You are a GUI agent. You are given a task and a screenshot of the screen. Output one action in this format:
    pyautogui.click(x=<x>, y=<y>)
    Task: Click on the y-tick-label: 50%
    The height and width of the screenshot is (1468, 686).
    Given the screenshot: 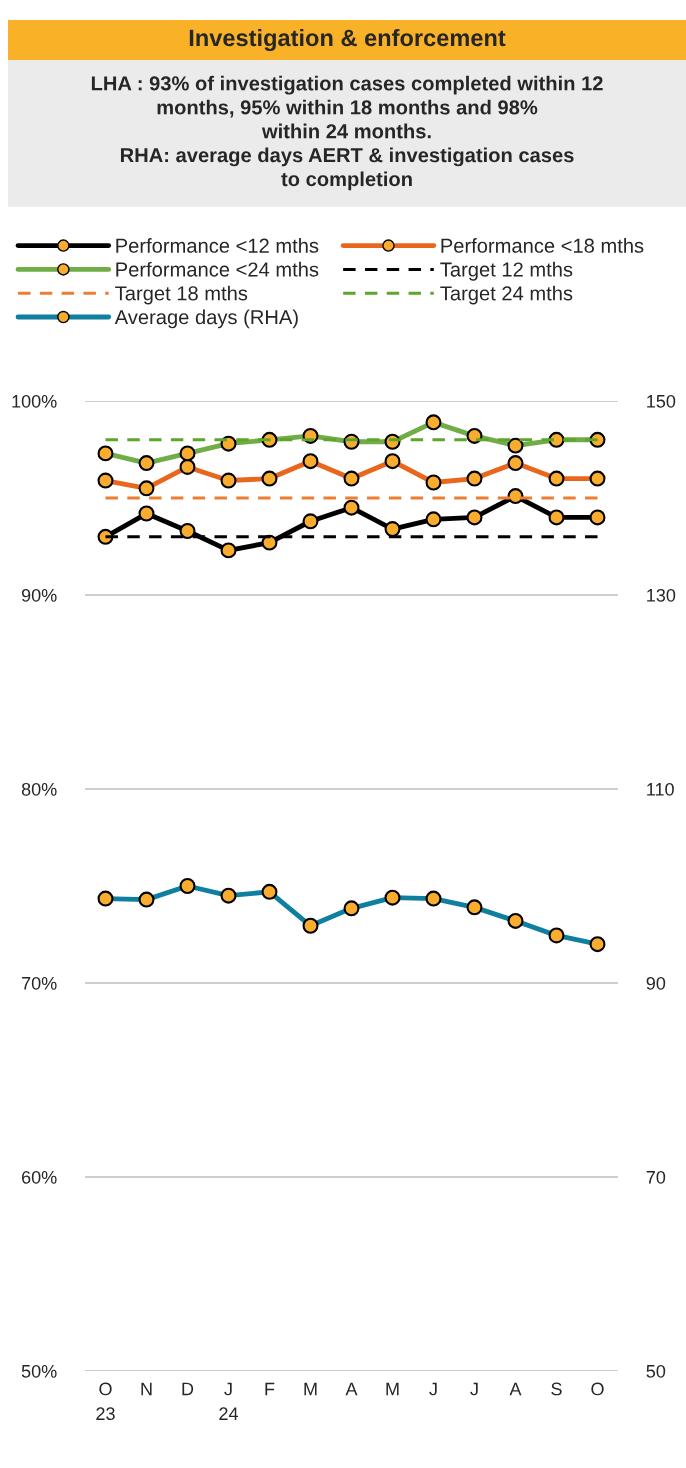 What is the action you would take?
    pyautogui.click(x=39, y=1371)
    